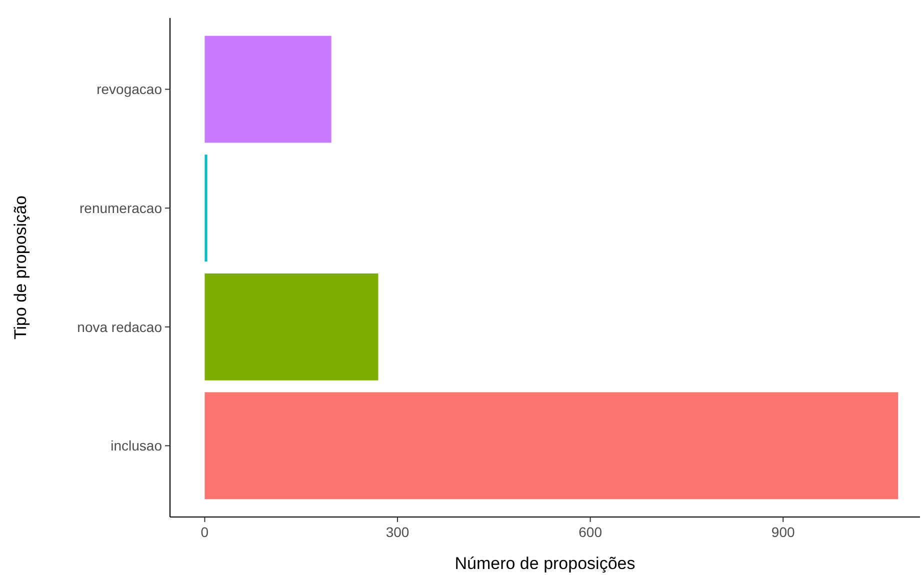  Describe the element at coordinates (545, 563) in the screenshot. I see `x-axis-title: Número de proposições` at that location.